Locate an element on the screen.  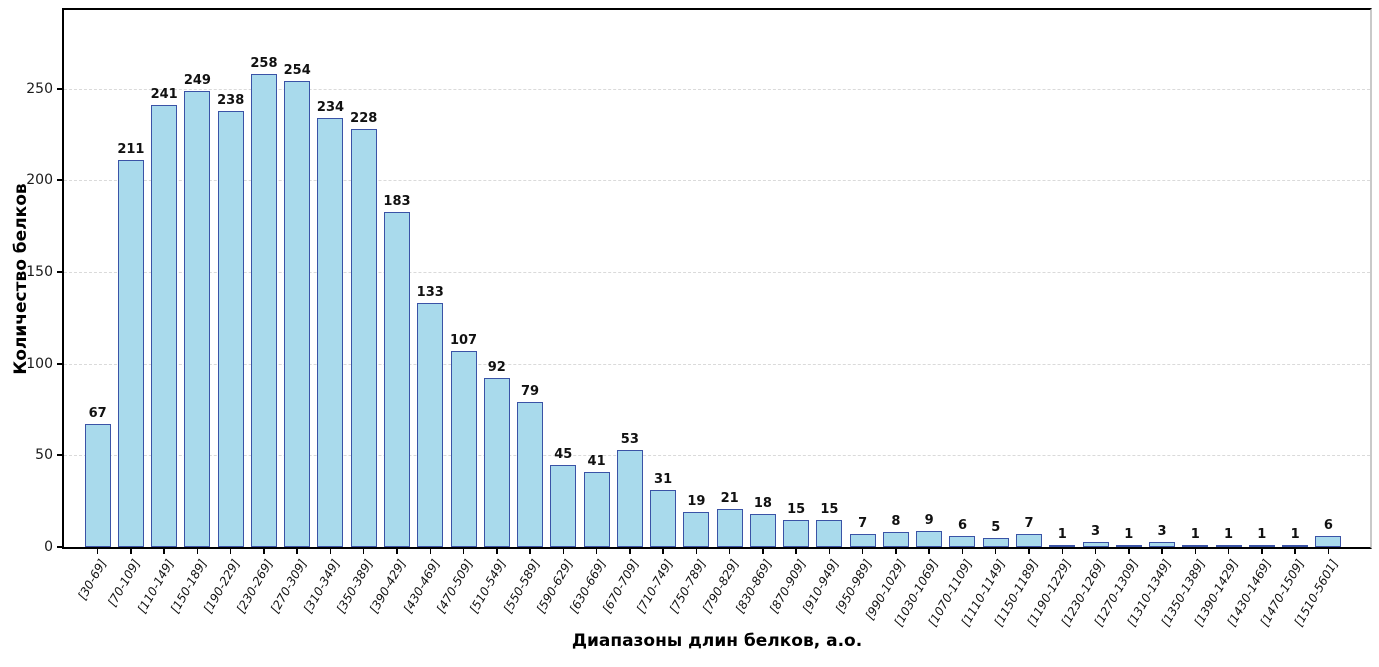
x-axis-title: Диапазоны длин белков, а.о. is located at coordinates (717, 641).